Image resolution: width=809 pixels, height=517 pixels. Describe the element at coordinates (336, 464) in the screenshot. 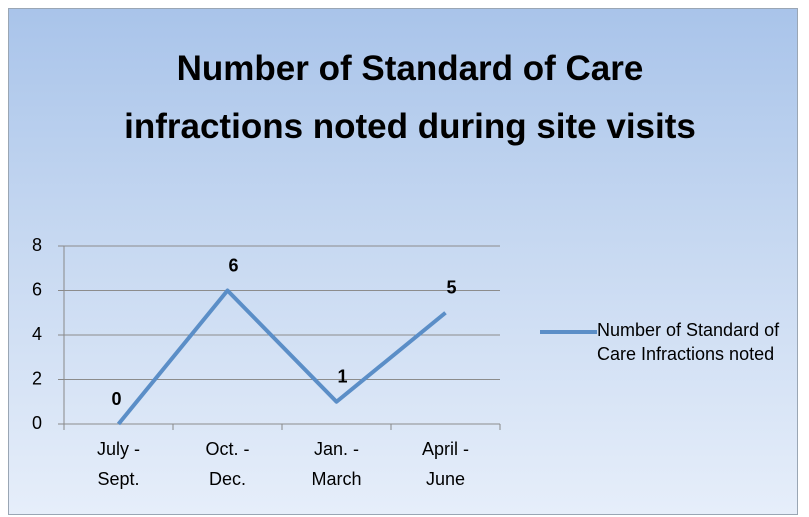

I see `x-tick-label: Jan. -March` at that location.